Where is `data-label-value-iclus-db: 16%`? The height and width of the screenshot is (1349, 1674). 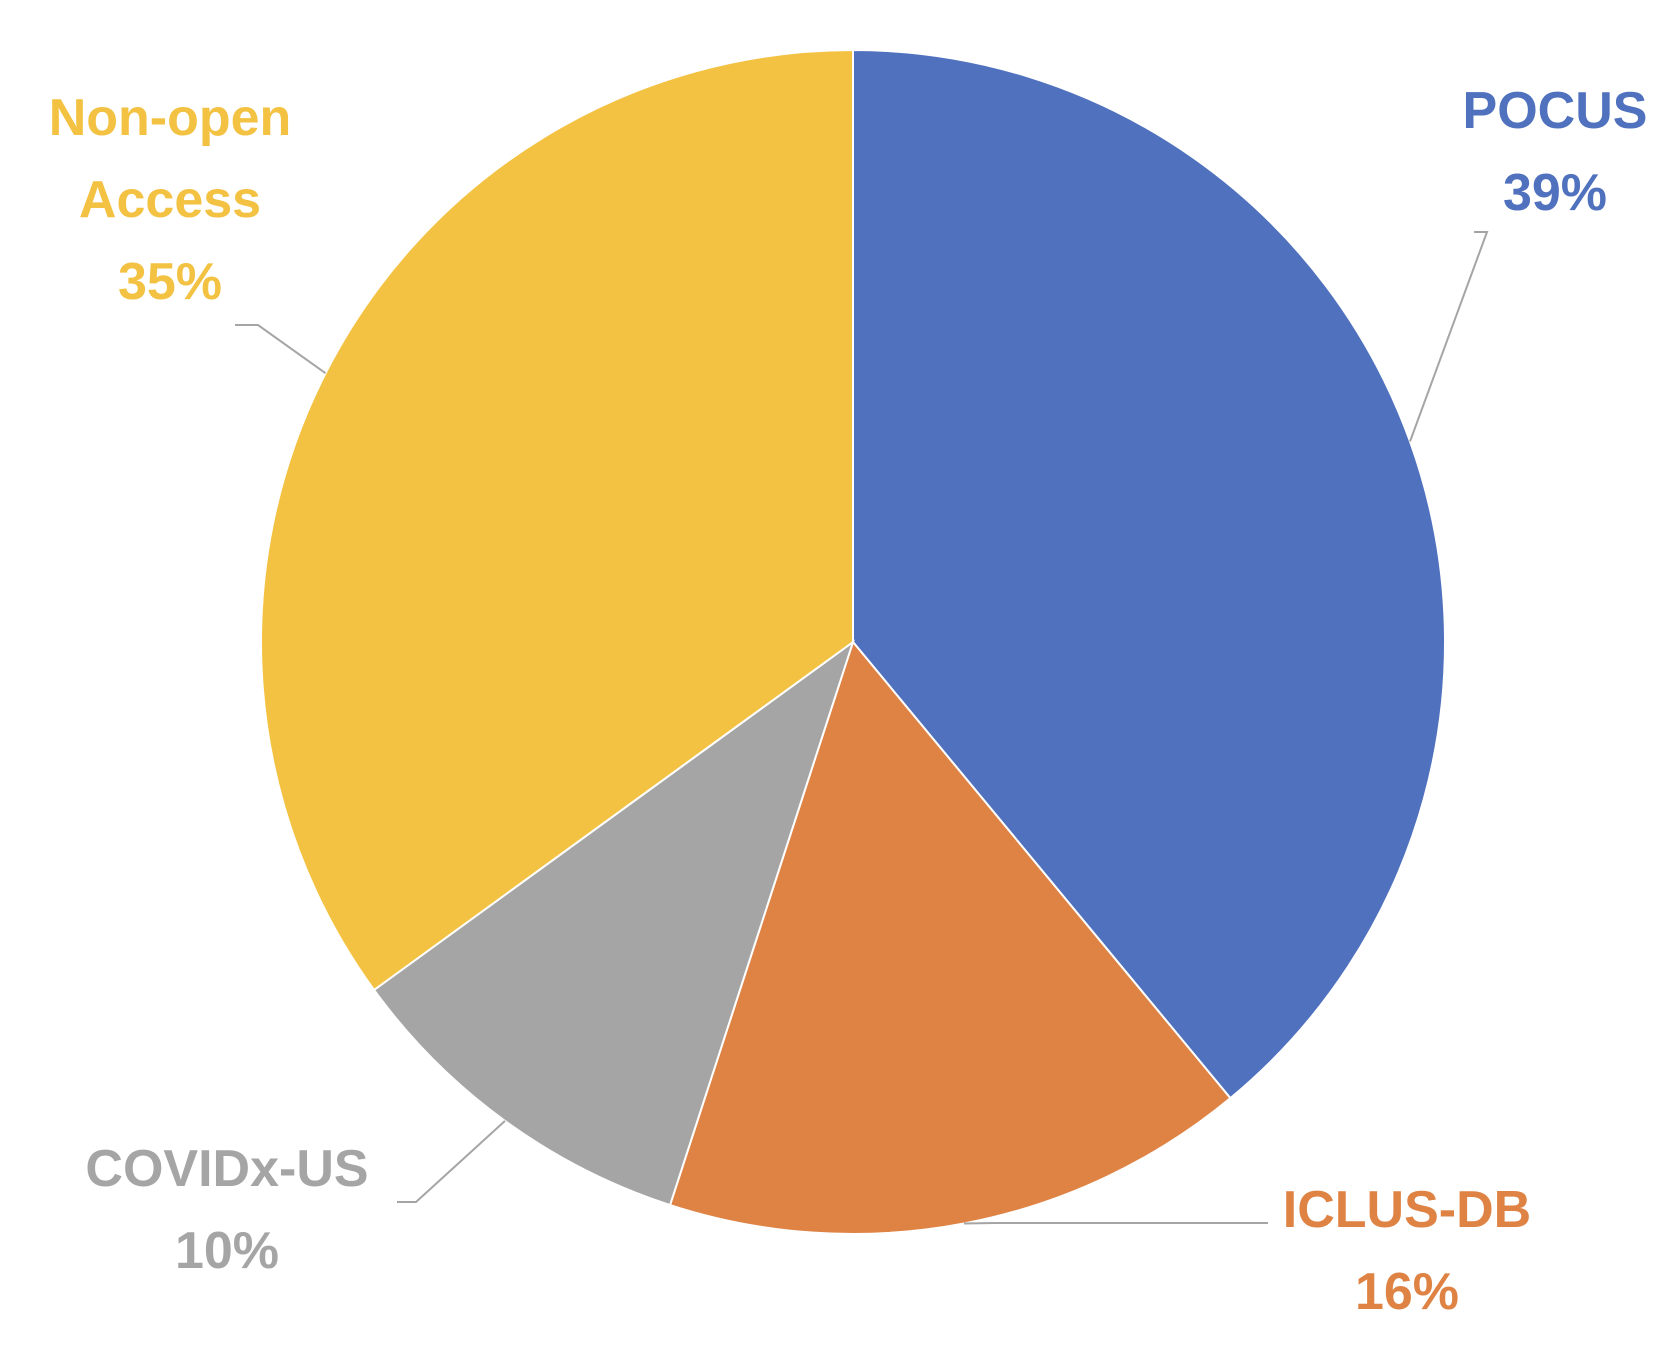
data-label-value-iclus-db: 16% is located at coordinates (1407, 1292).